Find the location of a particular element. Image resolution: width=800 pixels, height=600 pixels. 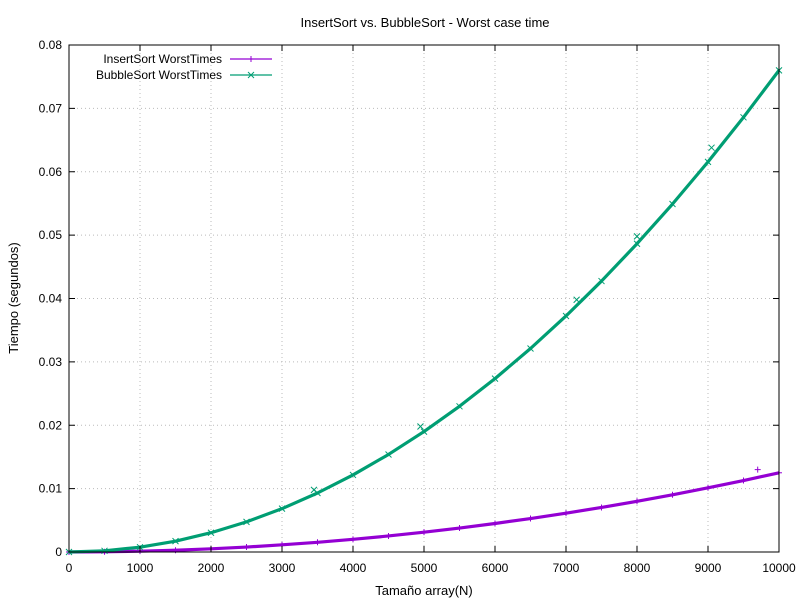

x-axis-label: Tamaño array(N) is located at coordinates (424, 590).